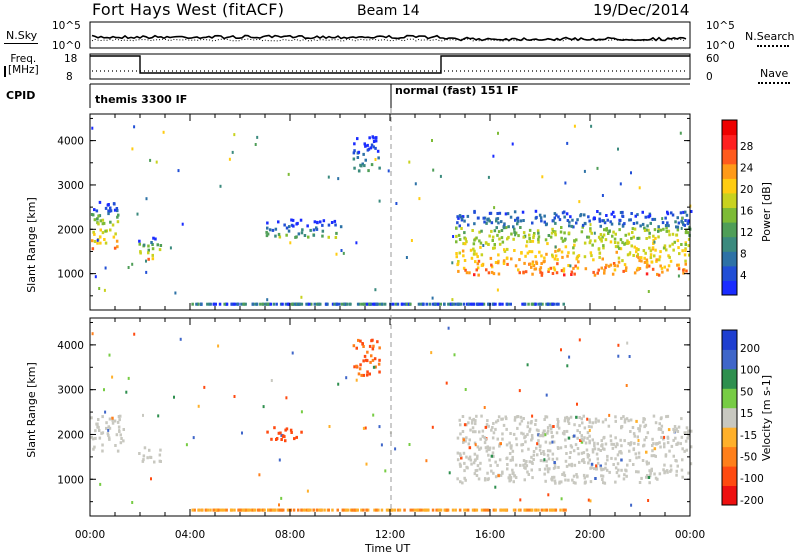 This screenshot has height=554, width=800. What do you see at coordinates (70, 480) in the screenshot?
I see `y-tick-label: 1000` at bounding box center [70, 480].